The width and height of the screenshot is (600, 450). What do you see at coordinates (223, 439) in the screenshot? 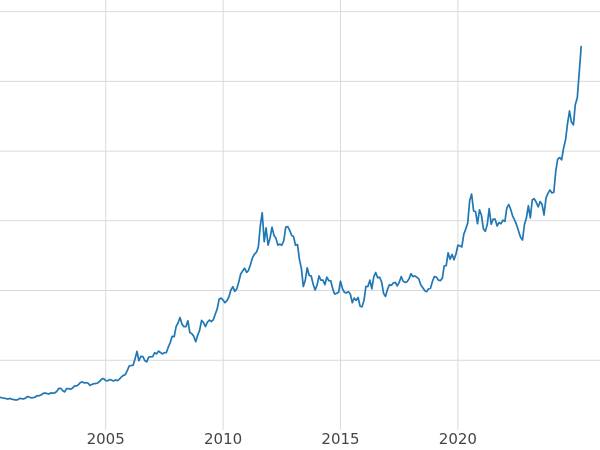
I see `x-tick-label: 2010` at bounding box center [223, 439].